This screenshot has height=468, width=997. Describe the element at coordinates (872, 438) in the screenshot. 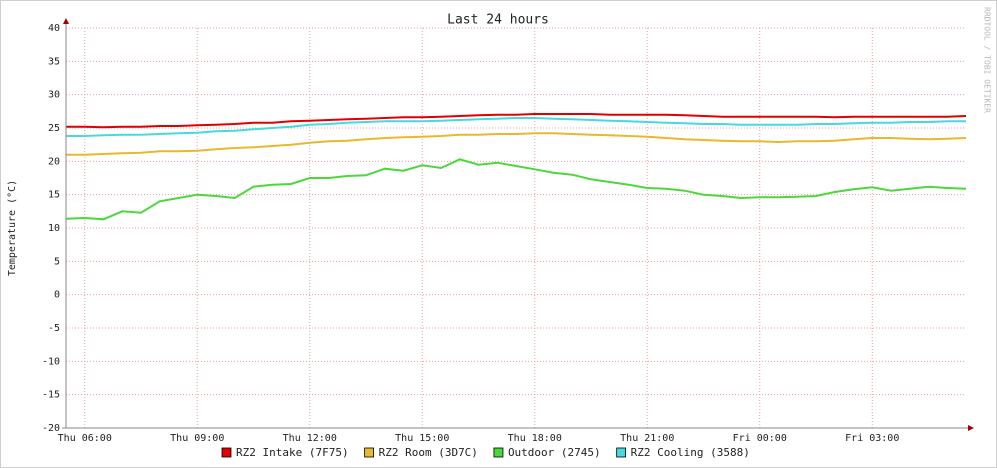

I see `x-tick-label: Fri 03:00` at that location.